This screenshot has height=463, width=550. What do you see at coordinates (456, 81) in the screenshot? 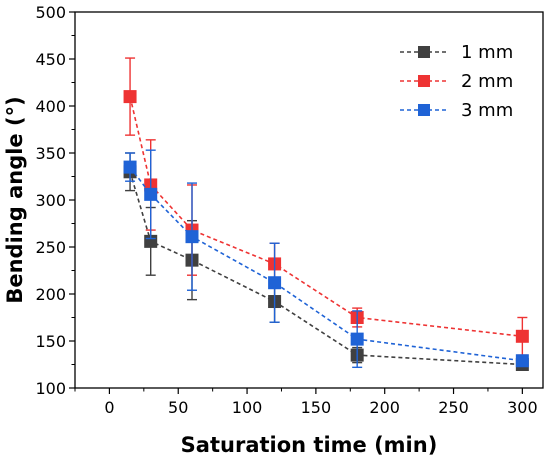
I see `legend: 1 mm 2 mm 3 mm` at bounding box center [456, 81].